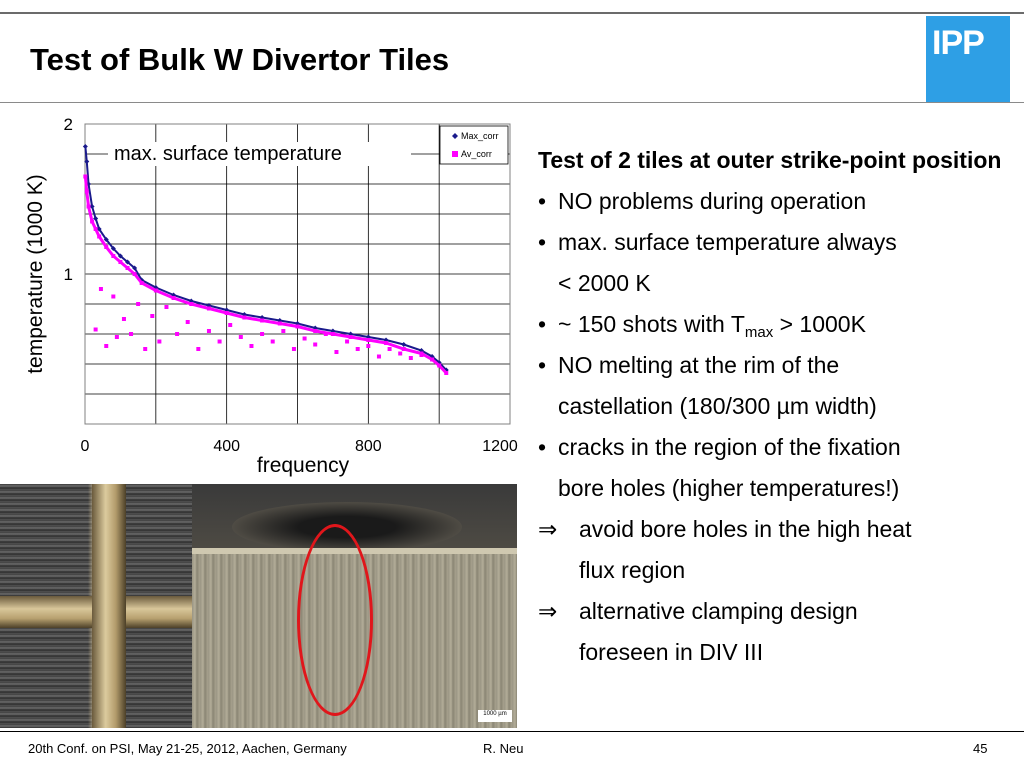 The height and width of the screenshot is (768, 1024). Describe the element at coordinates (512, 731) in the screenshot. I see `footer-divider` at that location.